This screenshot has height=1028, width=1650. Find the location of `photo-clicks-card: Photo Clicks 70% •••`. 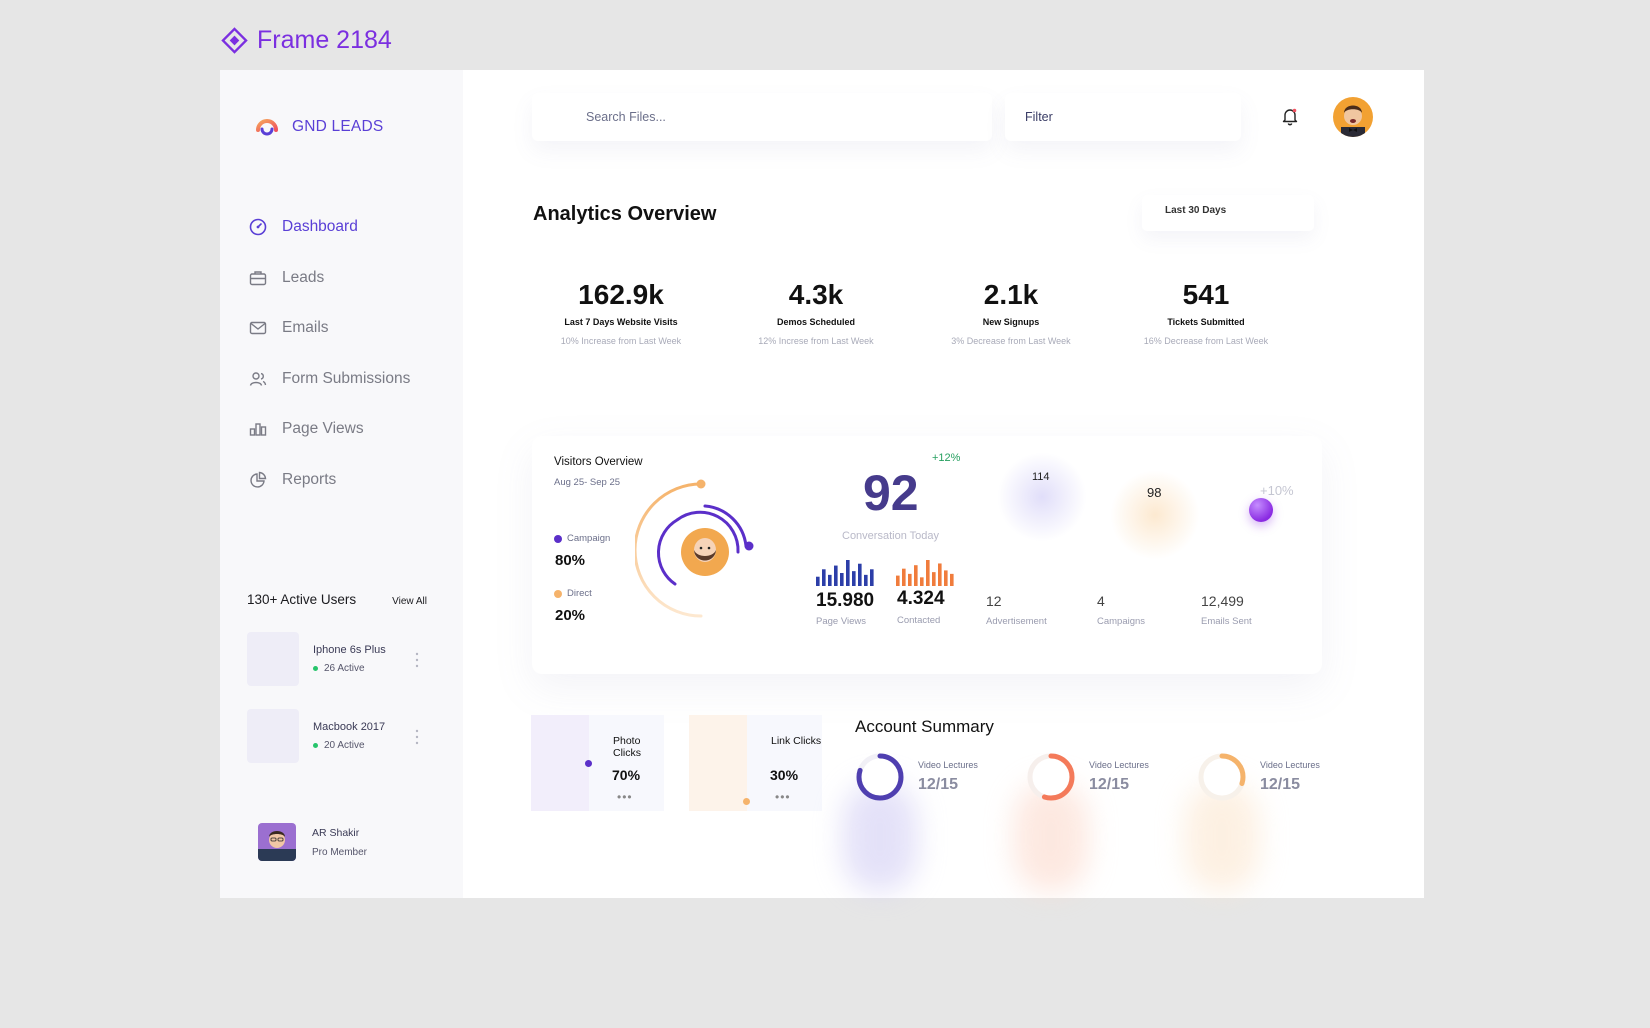

photo-clicks-card: Photo Clicks 70% ••• is located at coordinates (597, 763).